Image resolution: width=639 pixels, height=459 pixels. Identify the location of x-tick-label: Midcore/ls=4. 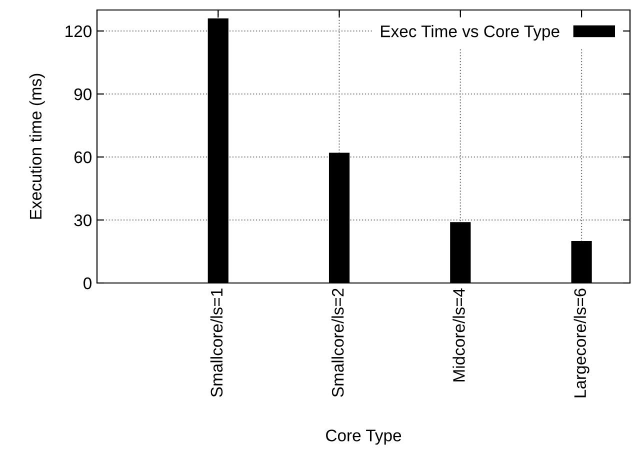
(458, 335).